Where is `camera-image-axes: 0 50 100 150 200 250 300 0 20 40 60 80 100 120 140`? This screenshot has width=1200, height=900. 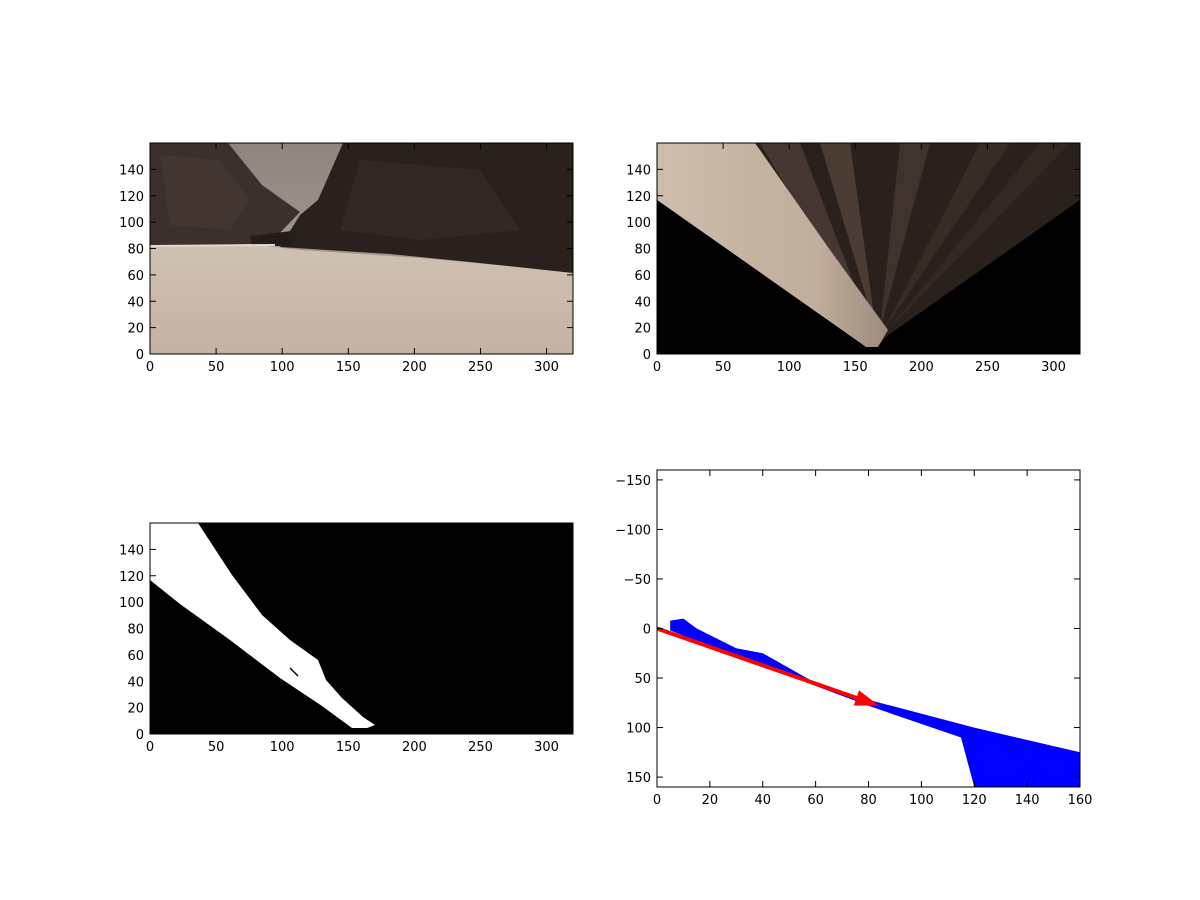
camera-image-axes: 0 50 100 150 200 250 300 0 20 40 60 80 100 120 140 is located at coordinates (346, 259).